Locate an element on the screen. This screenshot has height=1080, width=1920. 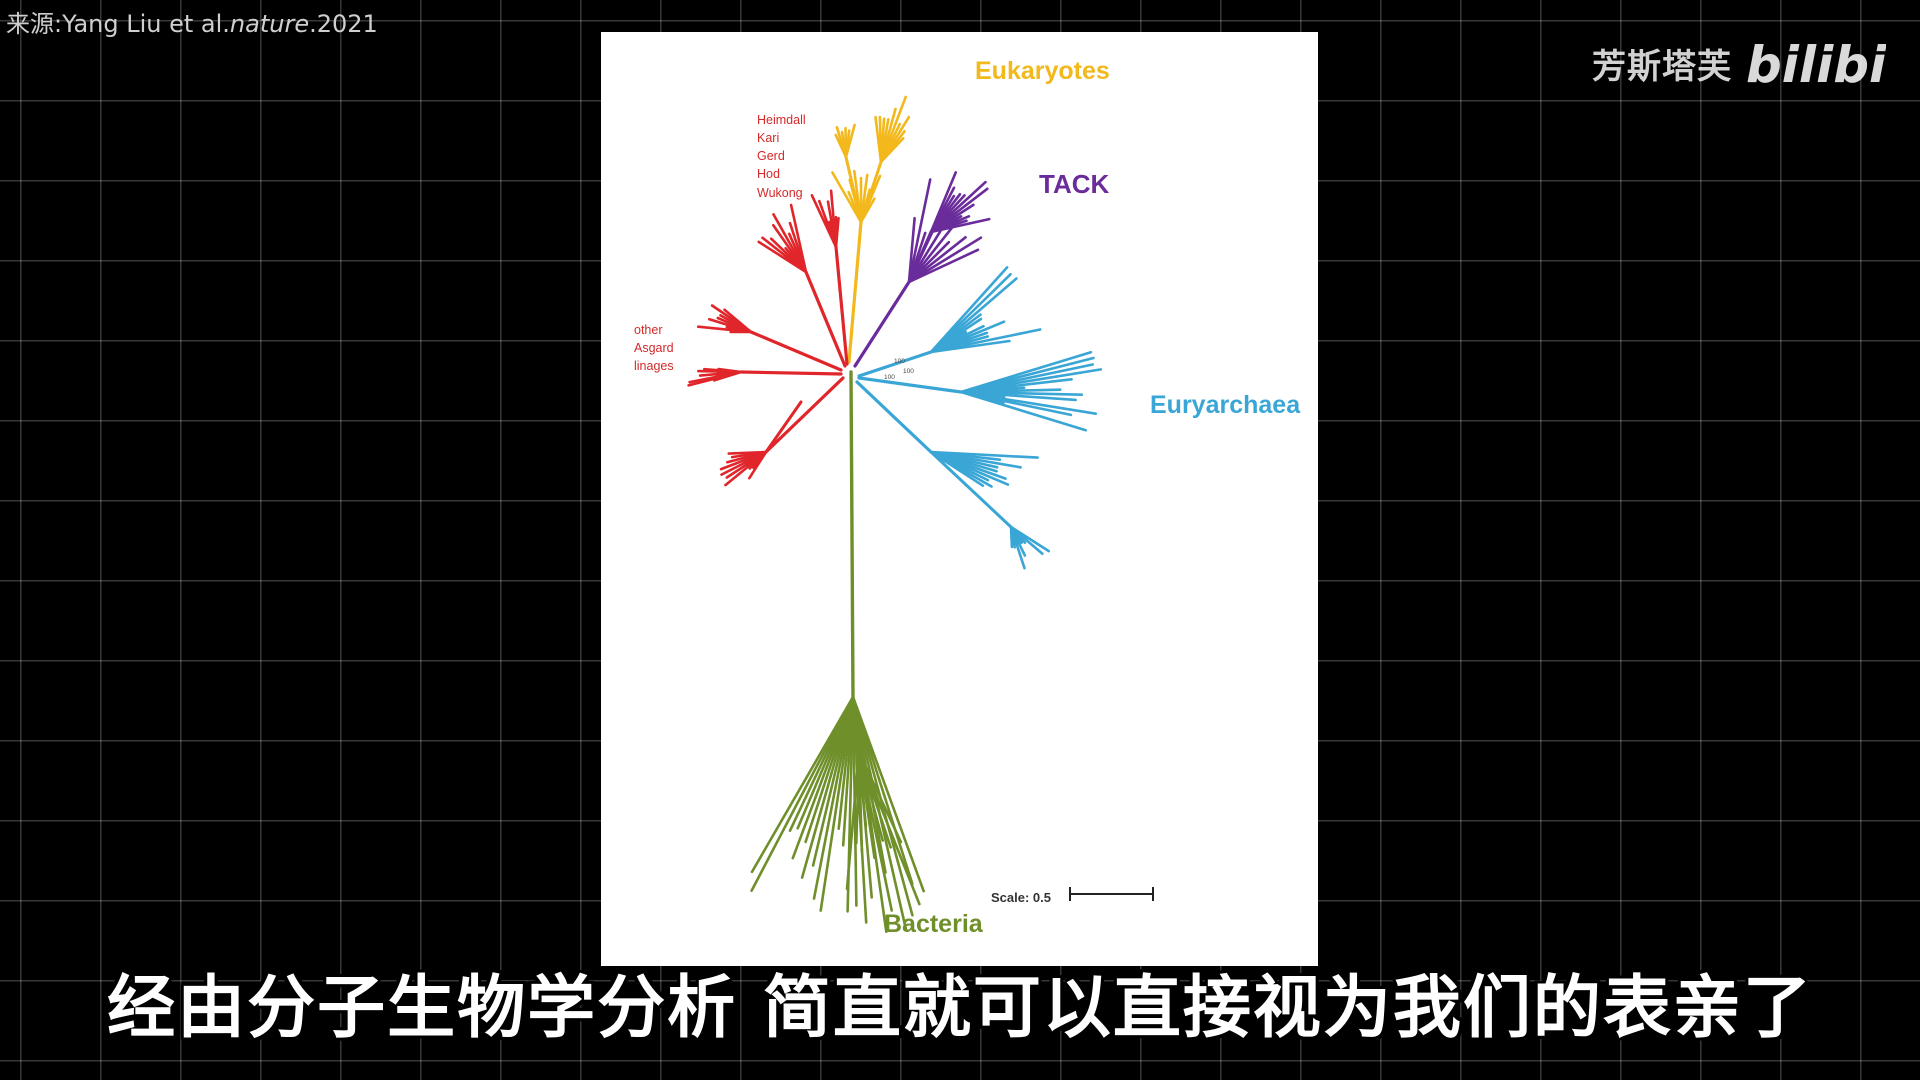
lineage-heimdall: Heimdall is located at coordinates (781, 120).